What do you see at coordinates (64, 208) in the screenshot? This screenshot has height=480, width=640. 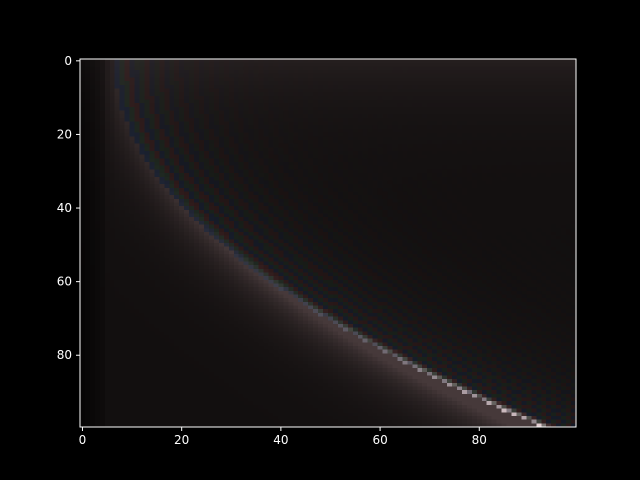 I see `y-tick-label: 40` at bounding box center [64, 208].